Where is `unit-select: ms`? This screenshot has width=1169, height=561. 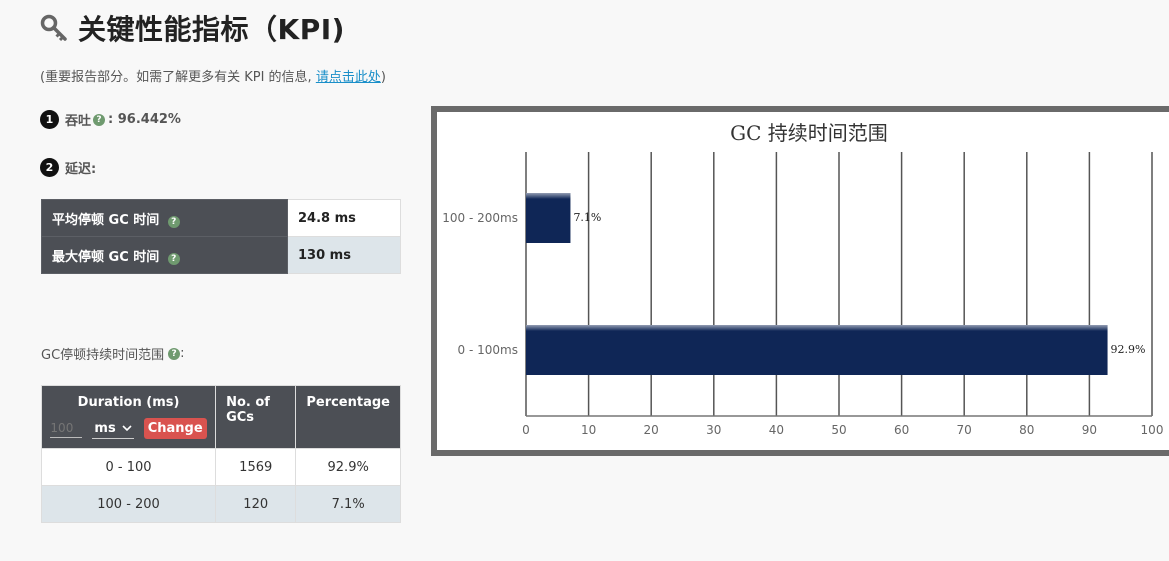 unit-select: ms is located at coordinates (113, 429).